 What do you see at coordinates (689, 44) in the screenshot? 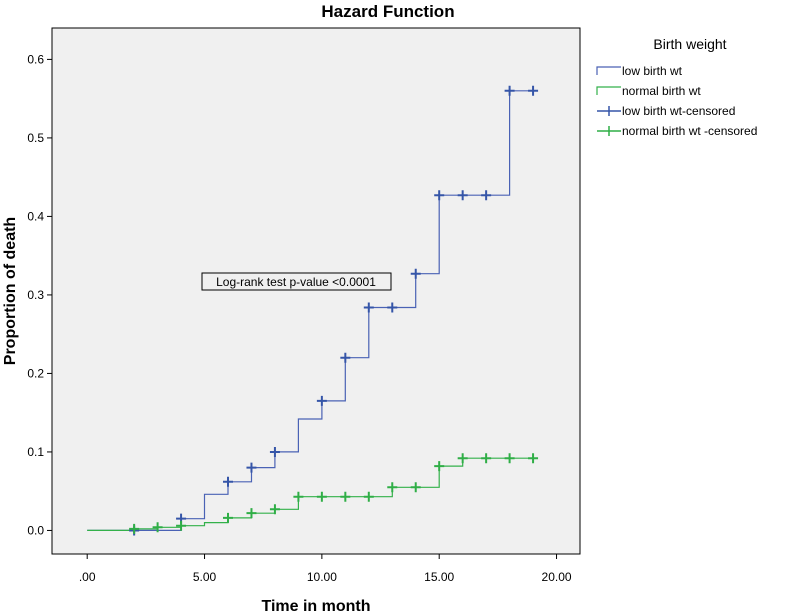
I see `legend-title: Birth weight` at bounding box center [689, 44].